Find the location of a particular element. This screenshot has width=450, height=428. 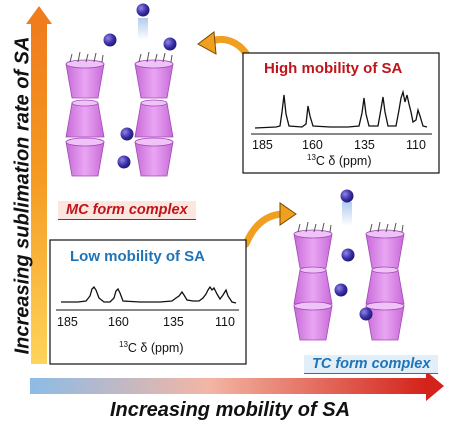

low-tick-135: 135 is located at coordinates (173, 322).